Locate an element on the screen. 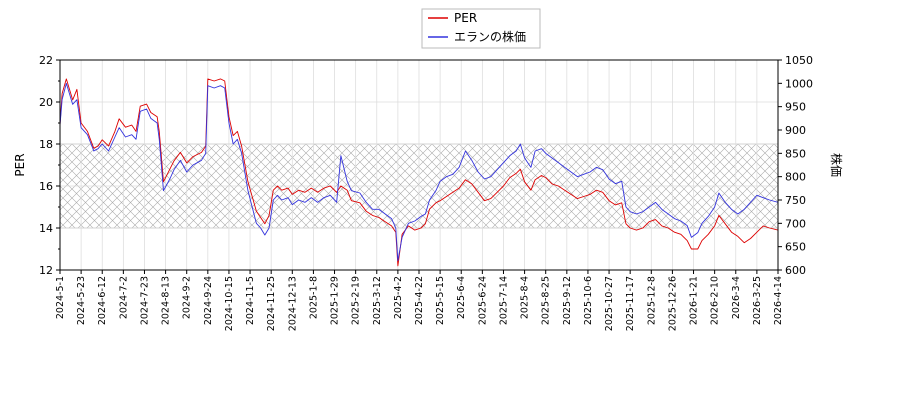 The image size is (900, 400). left-tick-label: 18 is located at coordinates (46, 144).